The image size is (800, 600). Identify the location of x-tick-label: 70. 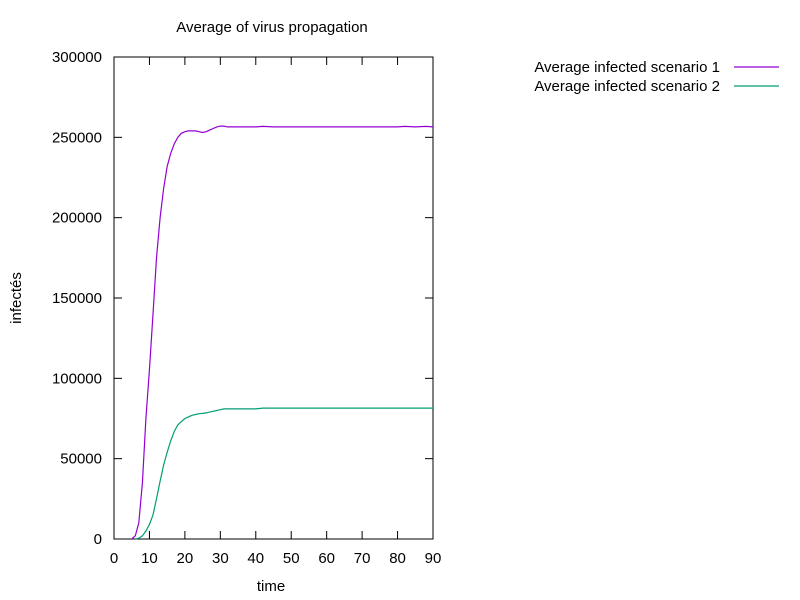
(362, 558).